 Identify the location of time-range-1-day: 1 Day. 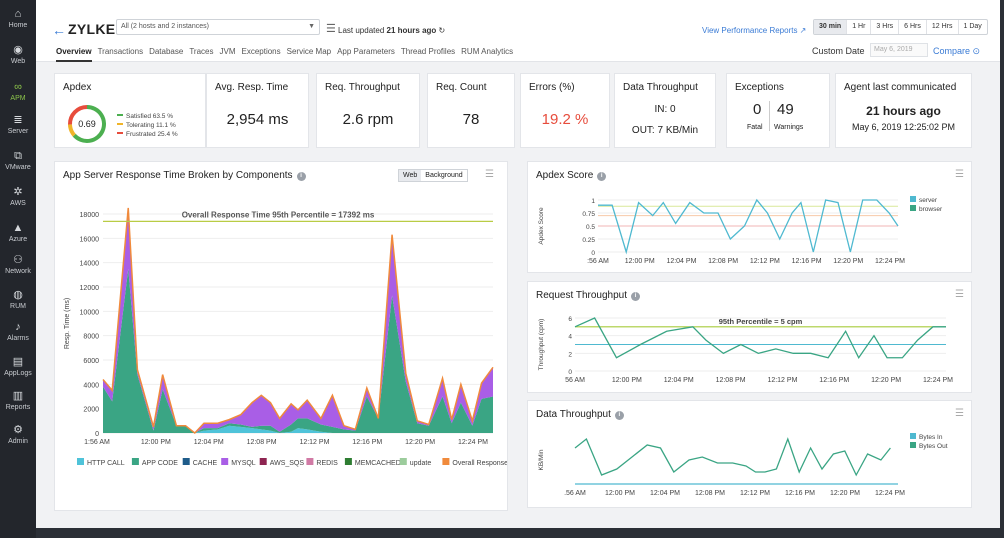
(972, 26).